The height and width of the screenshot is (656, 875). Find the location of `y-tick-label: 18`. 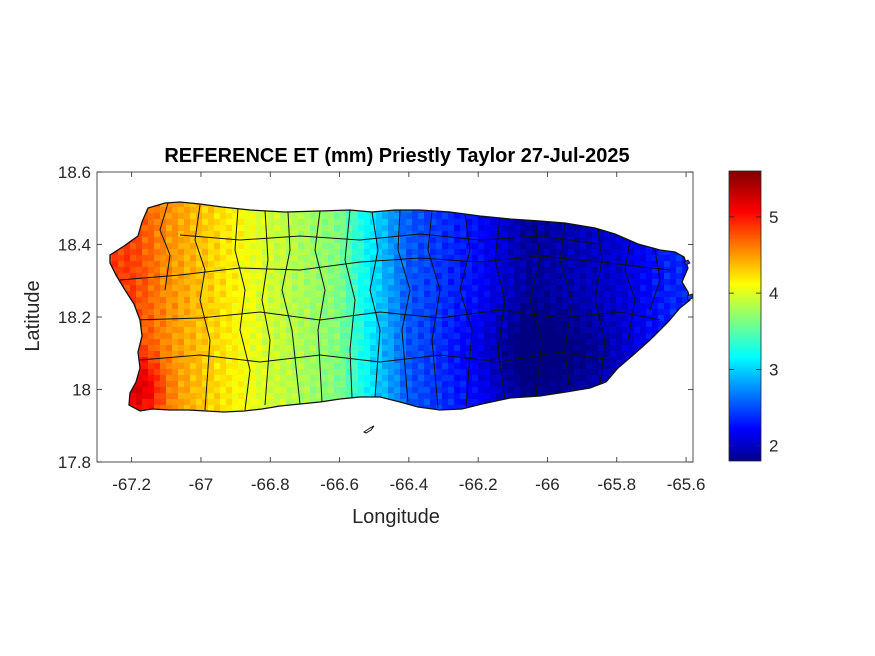

y-tick-label: 18 is located at coordinates (81, 390).